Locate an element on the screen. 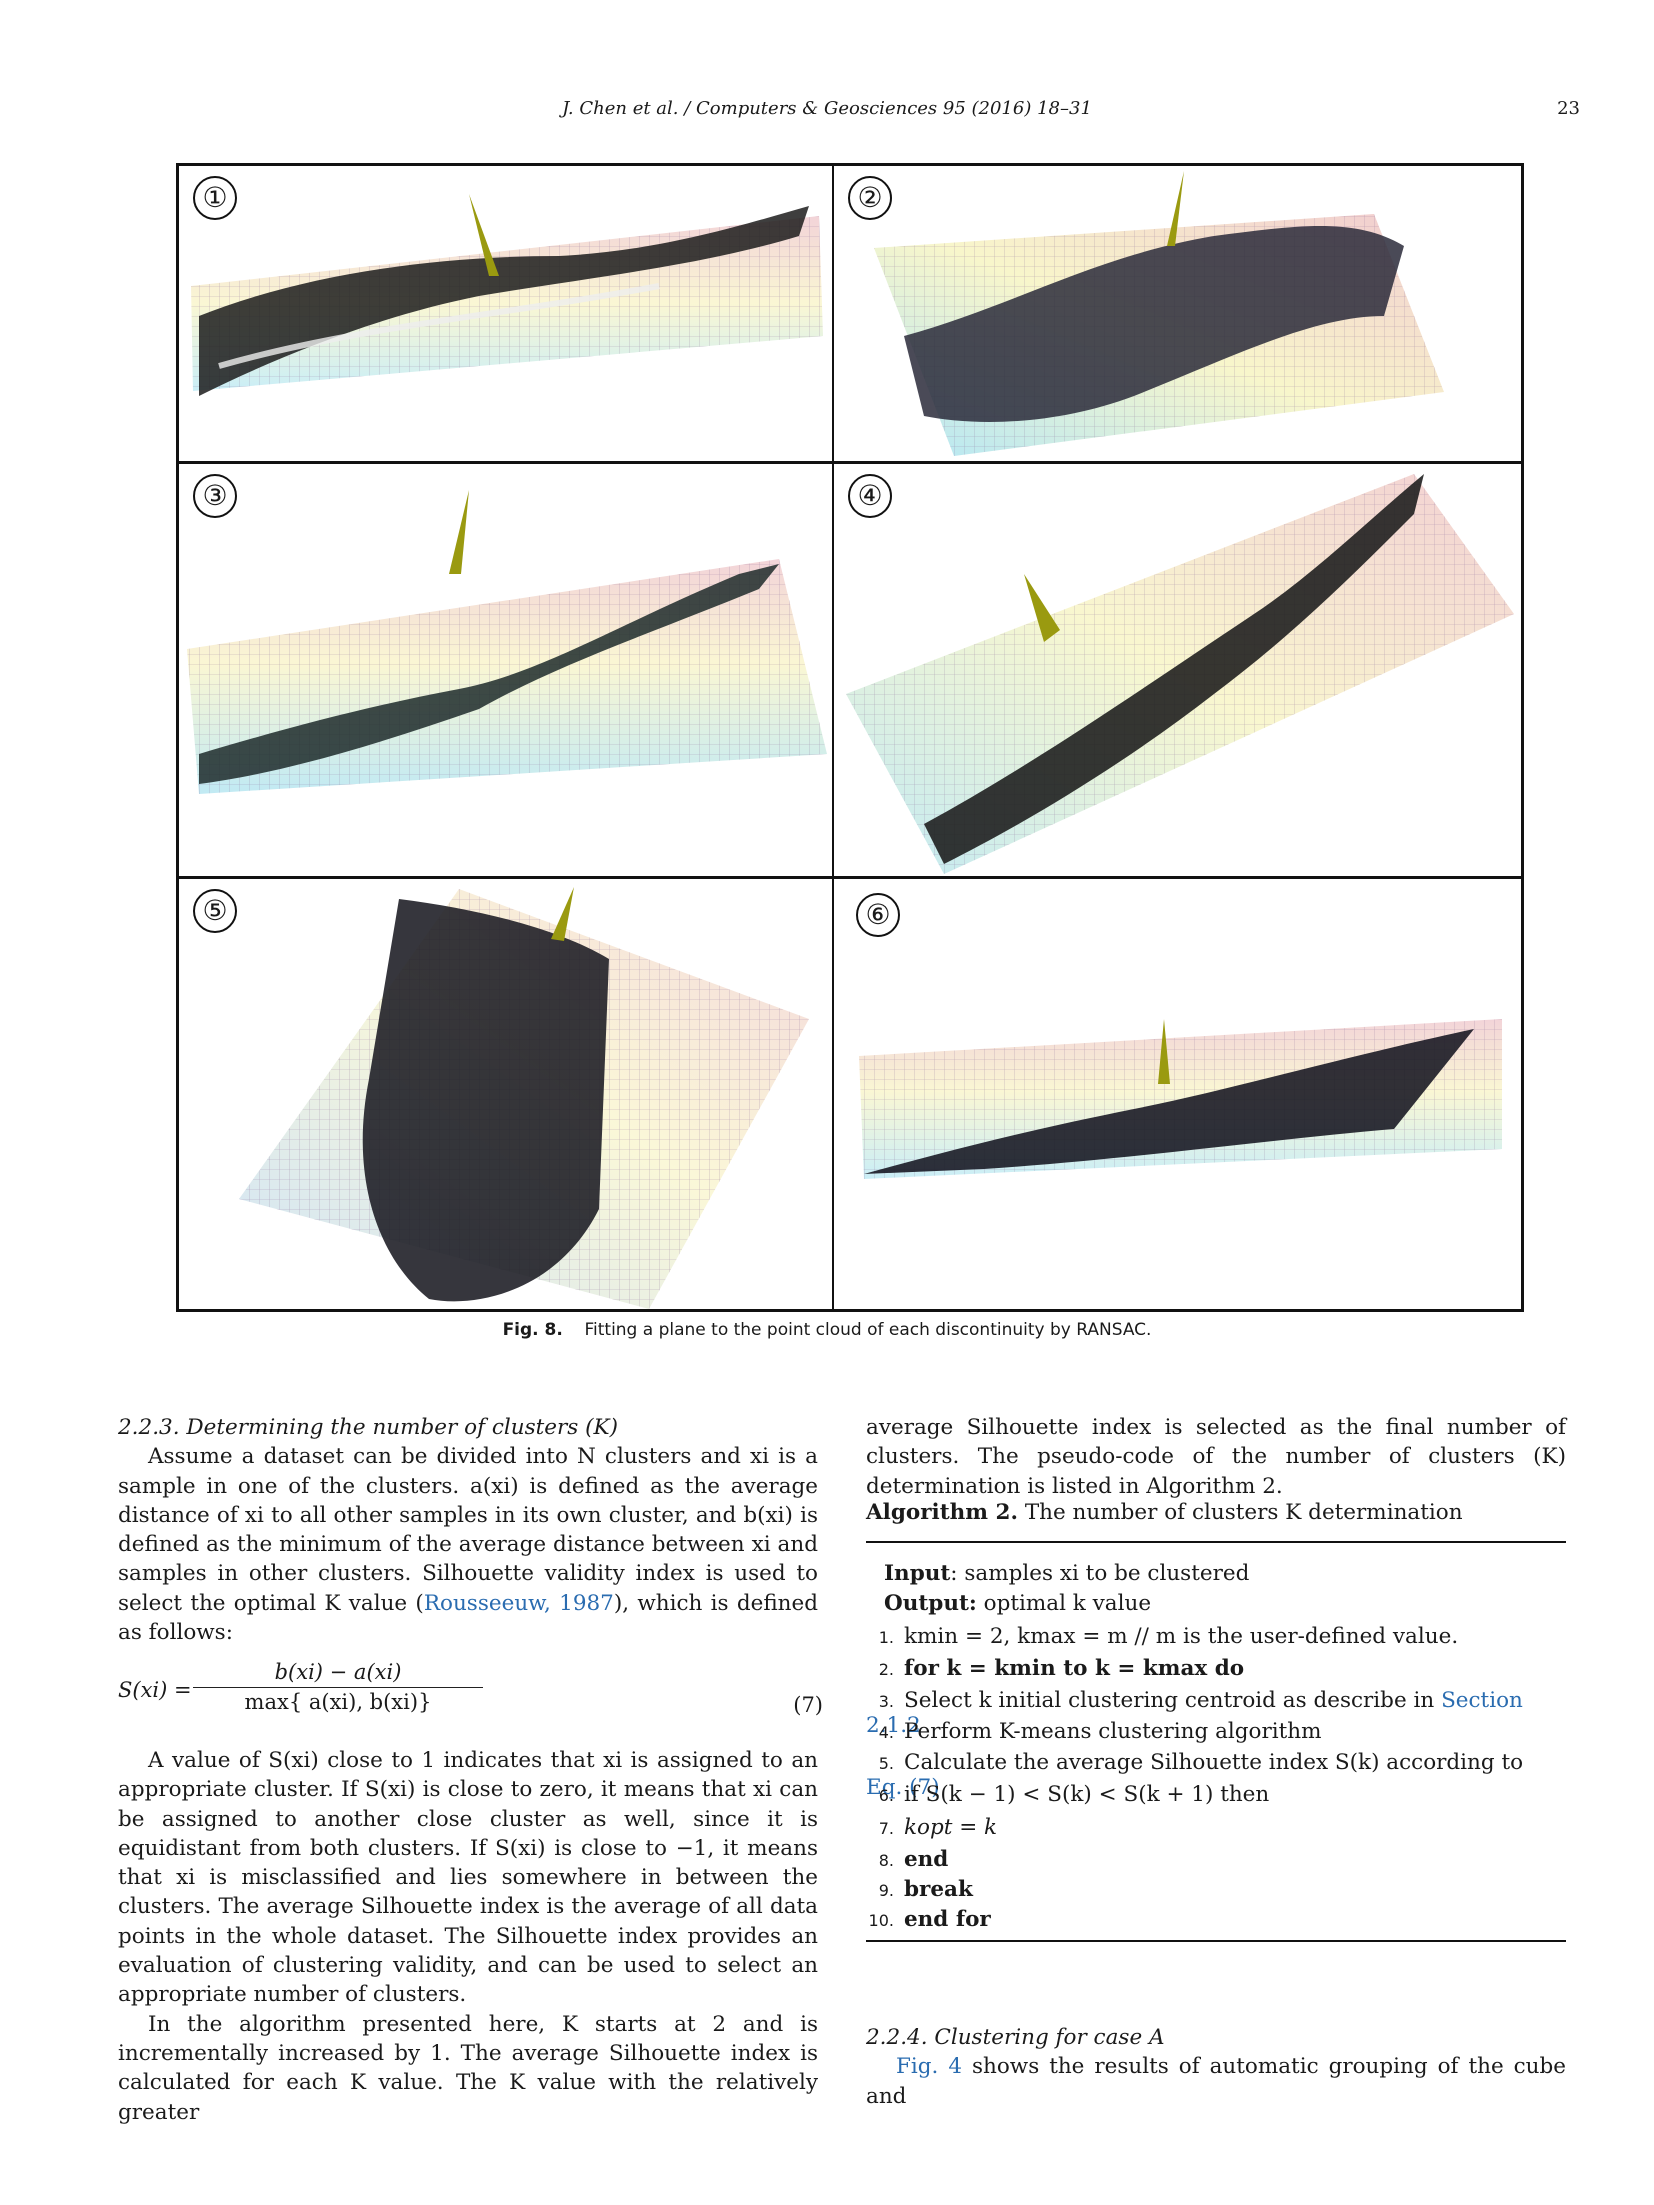 The height and width of the screenshot is (2205, 1654). figure-panel-3: ③ is located at coordinates (505, 670).